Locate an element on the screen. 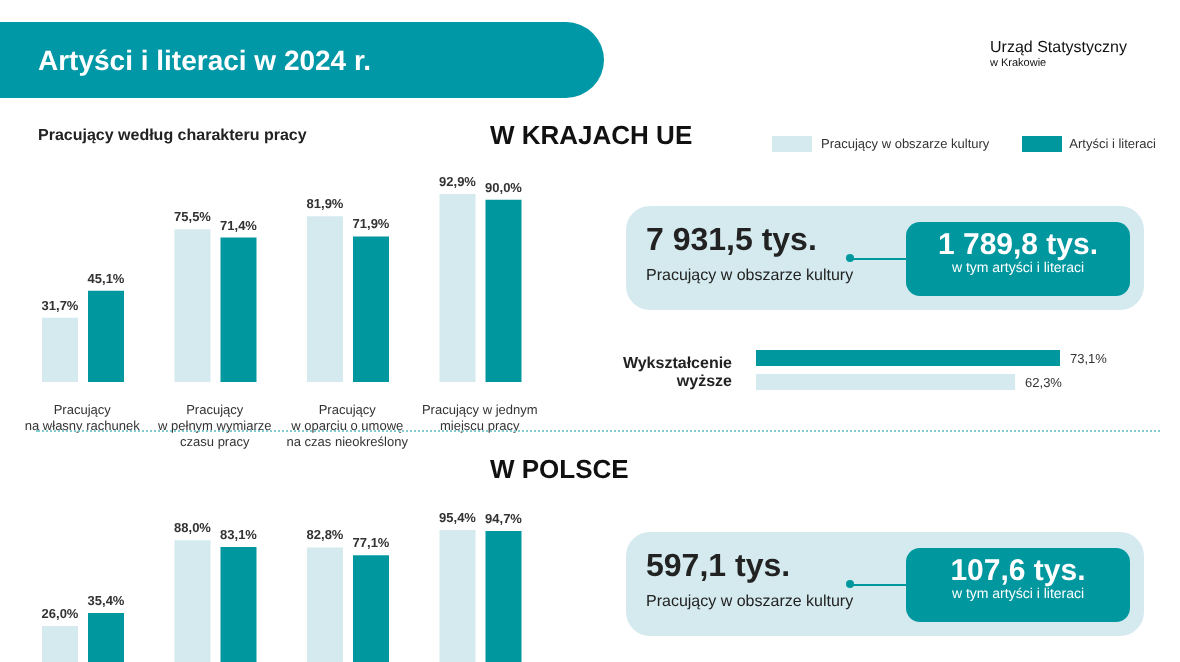  text: 1 789,8 tys. is located at coordinates (1018, 245).